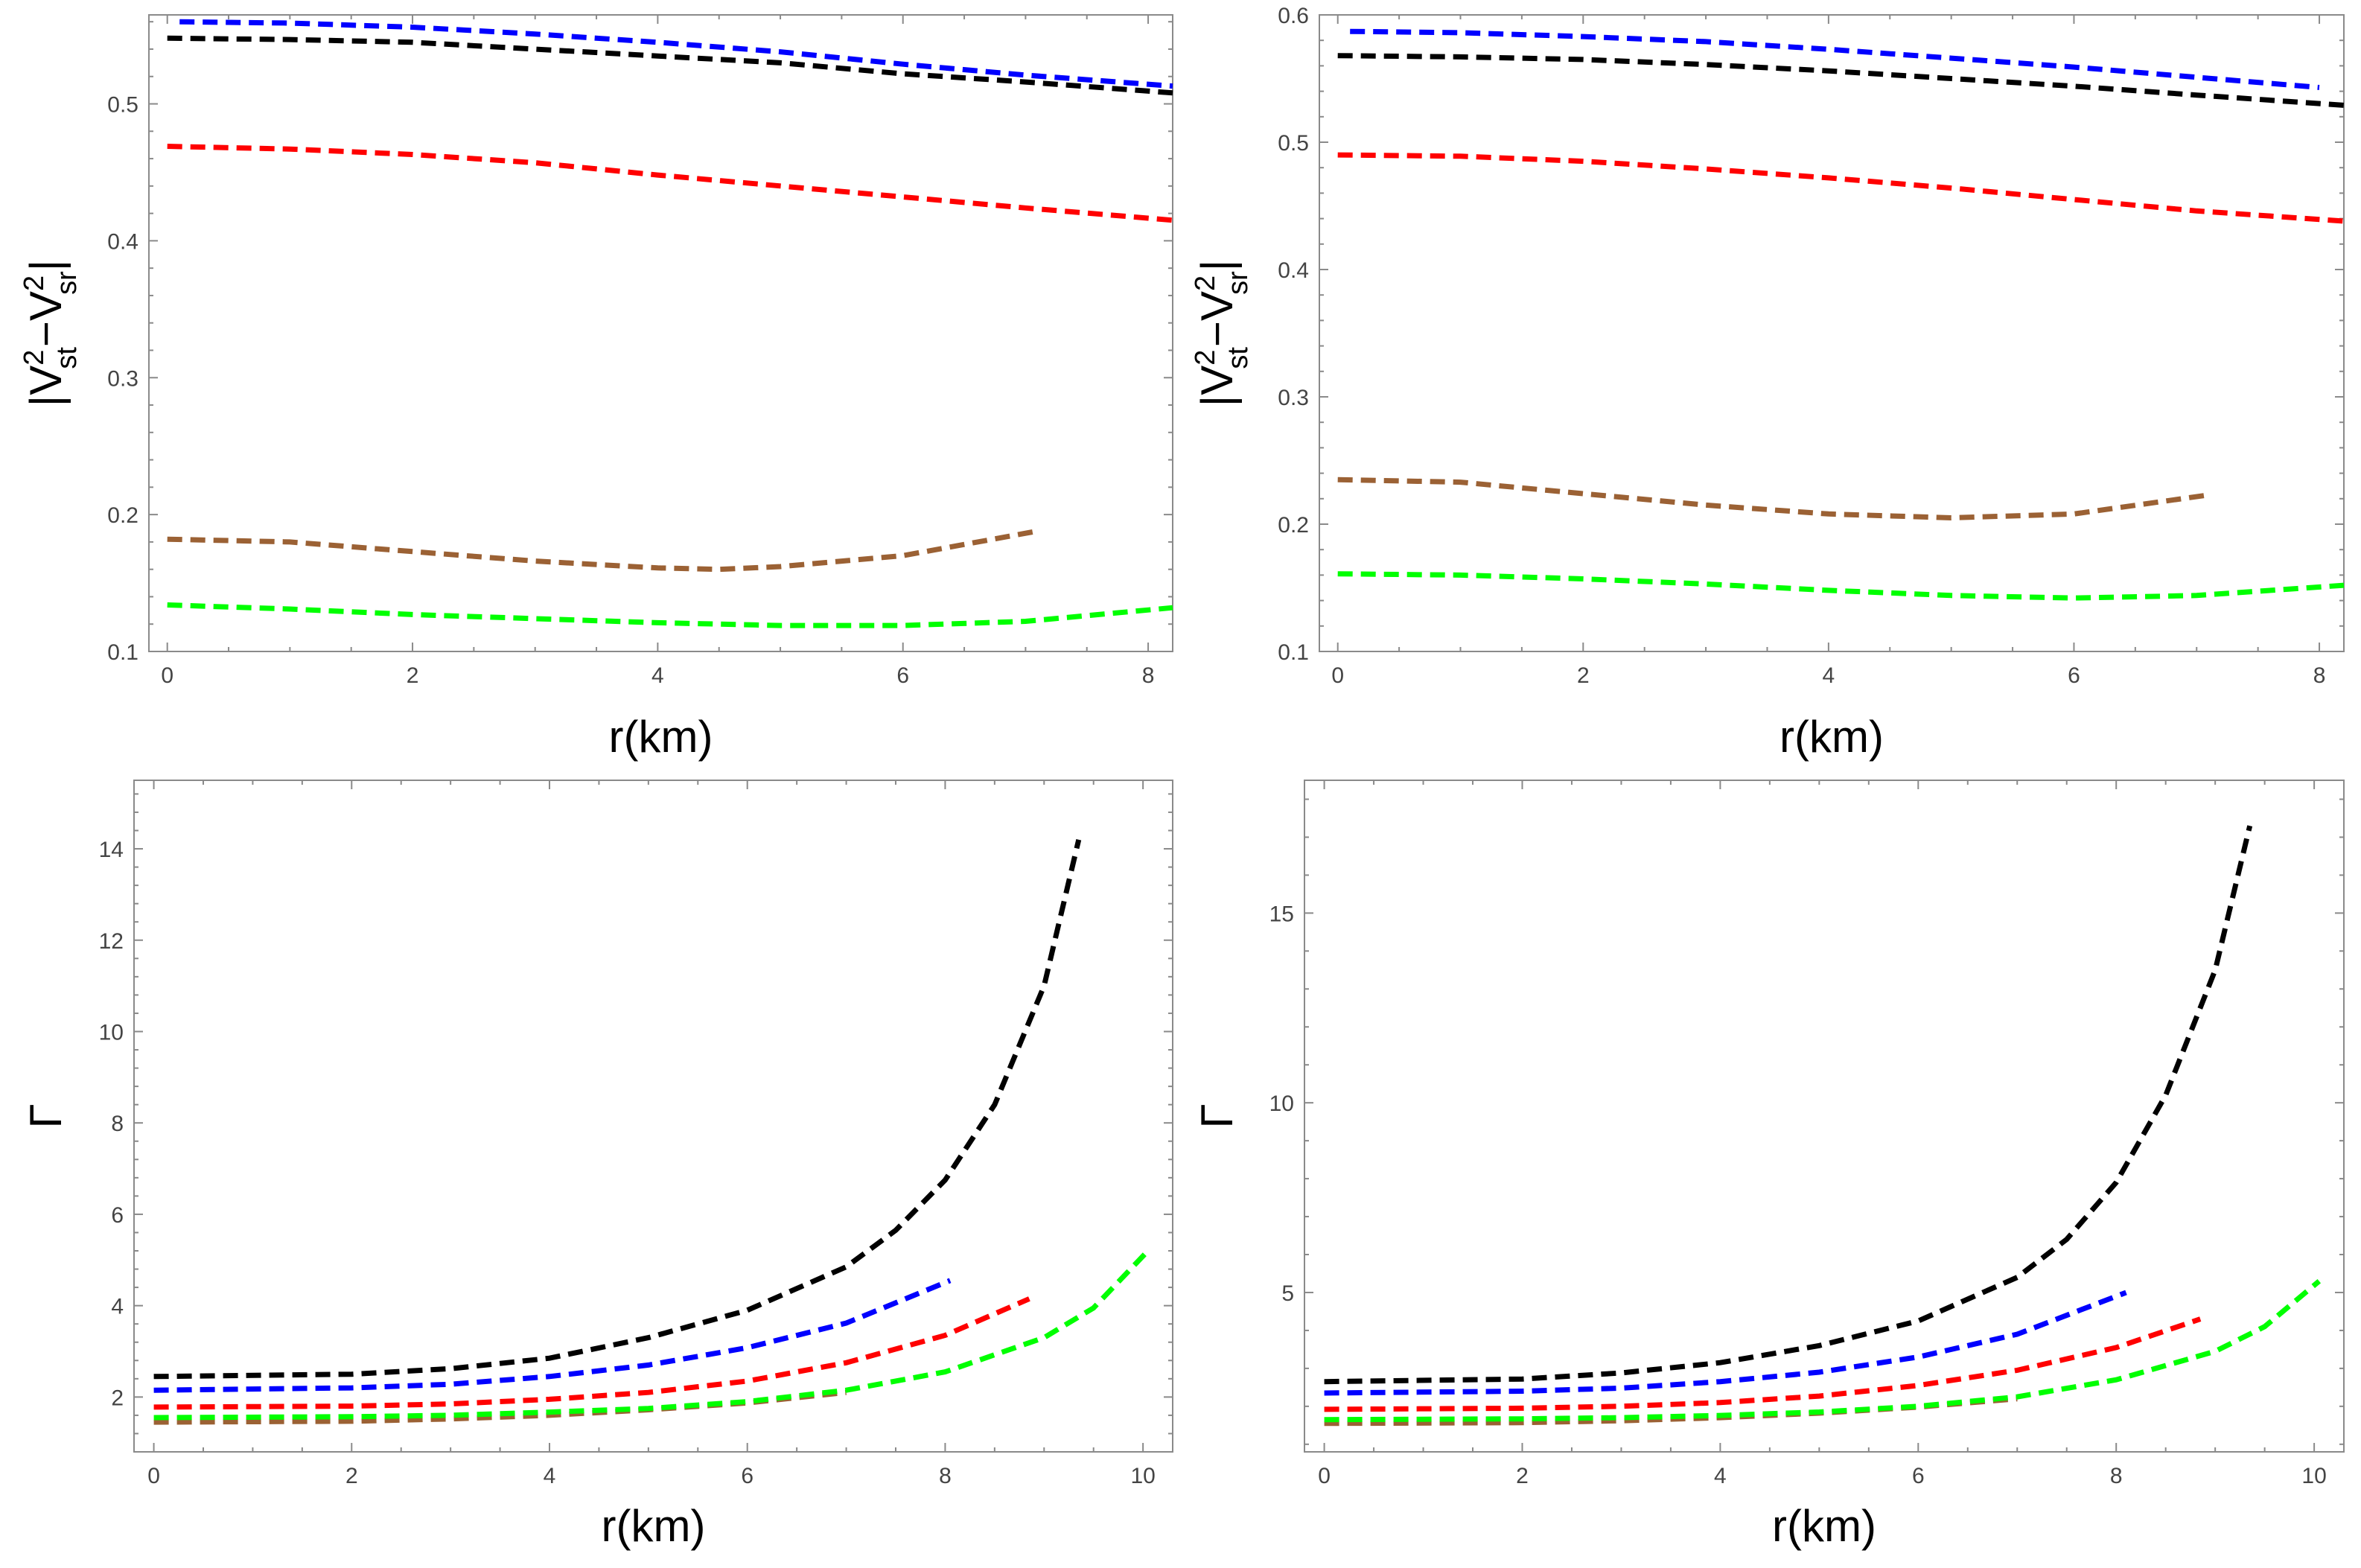 The width and height of the screenshot is (2361, 1568). Describe the element at coordinates (112, 941) in the screenshot. I see `y-tick-label: 12` at that location.